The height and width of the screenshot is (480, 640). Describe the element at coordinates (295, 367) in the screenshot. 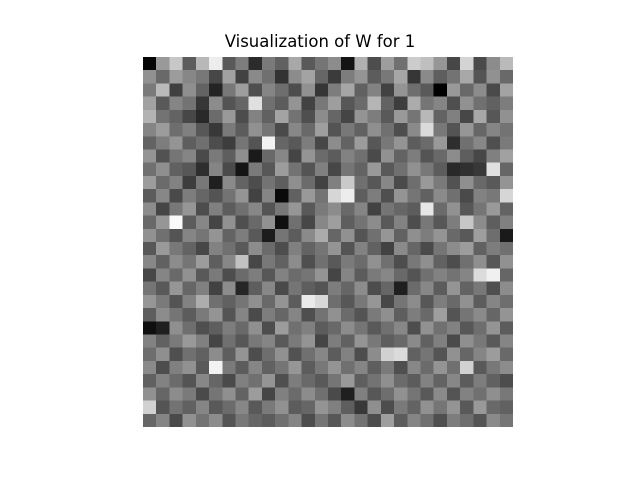

I see `heatmap-cell-r23-c11` at that location.